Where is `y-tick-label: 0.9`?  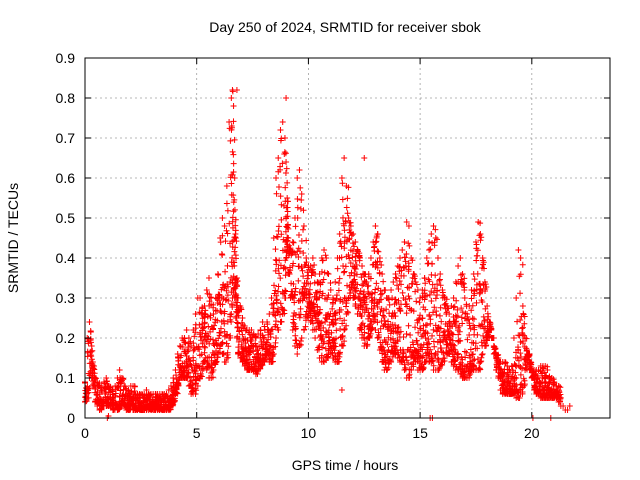 y-tick-label: 0.9 is located at coordinates (66, 58).